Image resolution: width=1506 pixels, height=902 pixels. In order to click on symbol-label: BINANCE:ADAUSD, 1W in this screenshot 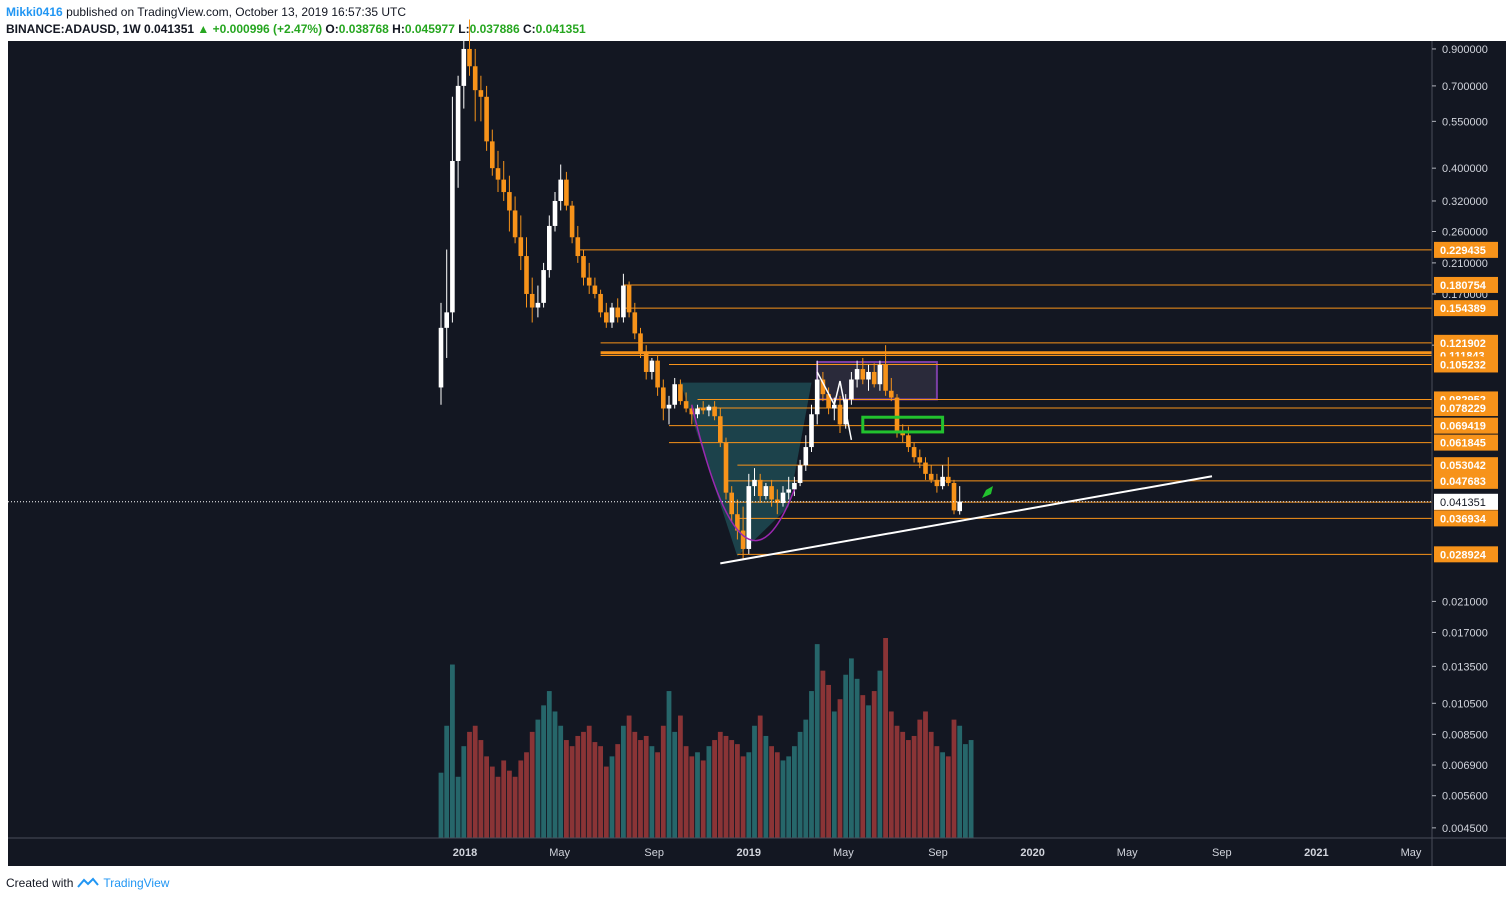, I will do `click(73, 29)`.